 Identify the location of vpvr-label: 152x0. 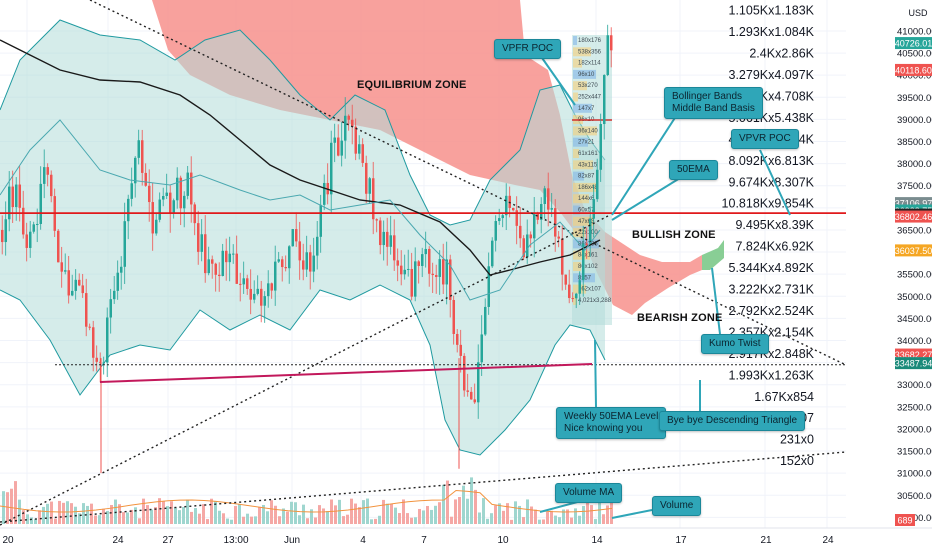
(797, 461).